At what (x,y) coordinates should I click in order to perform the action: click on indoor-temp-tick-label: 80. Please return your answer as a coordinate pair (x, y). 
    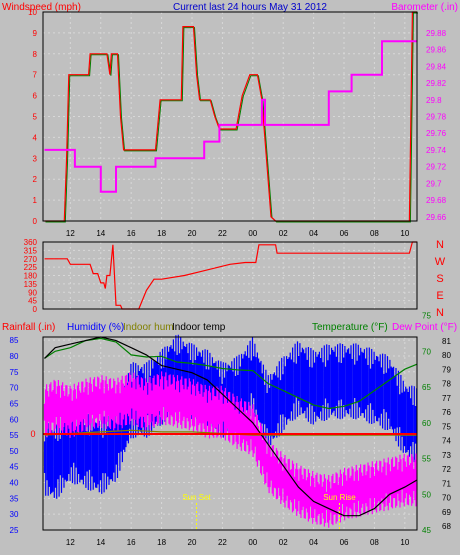
    Looking at the image, I should click on (446, 355).